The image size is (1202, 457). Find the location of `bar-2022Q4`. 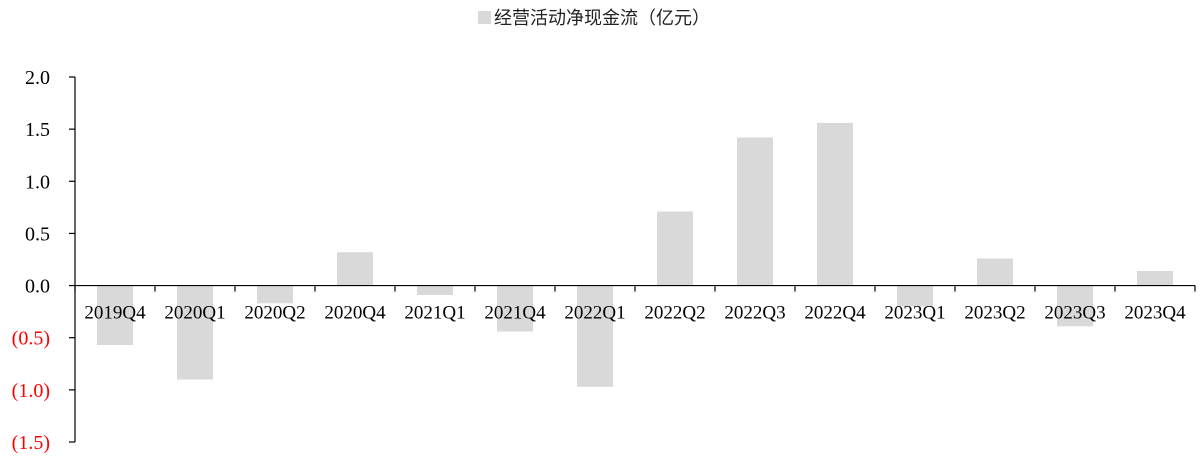

bar-2022Q4 is located at coordinates (835, 204).